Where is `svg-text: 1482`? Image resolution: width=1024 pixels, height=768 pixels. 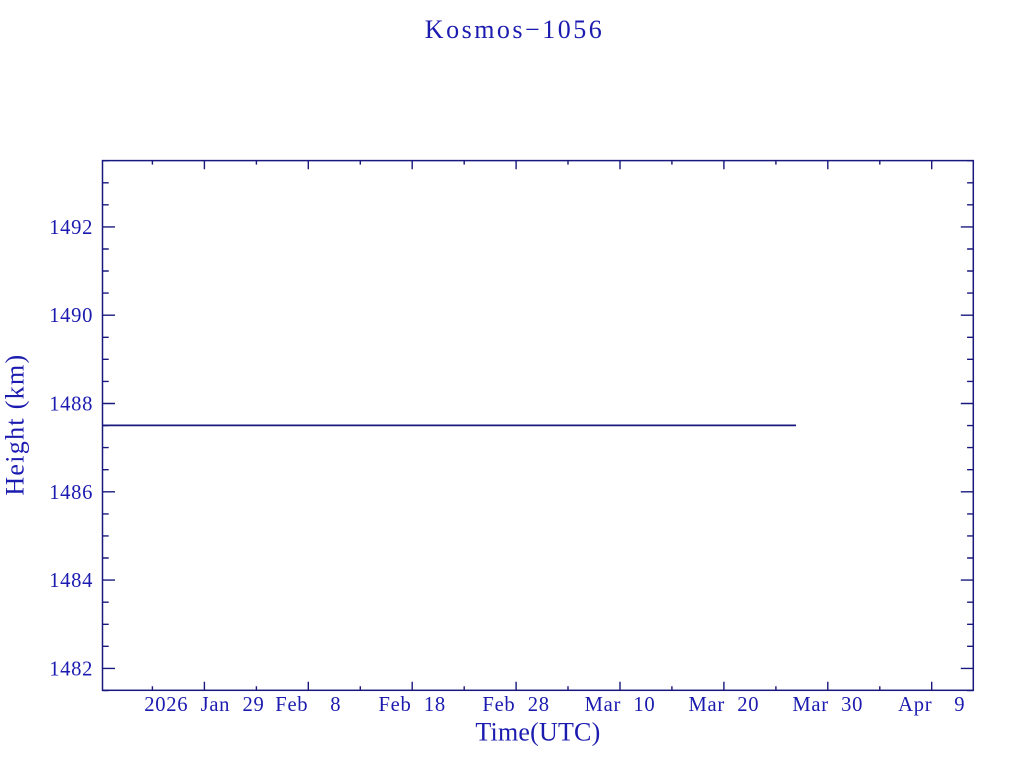 svg-text: 1482 is located at coordinates (71, 669).